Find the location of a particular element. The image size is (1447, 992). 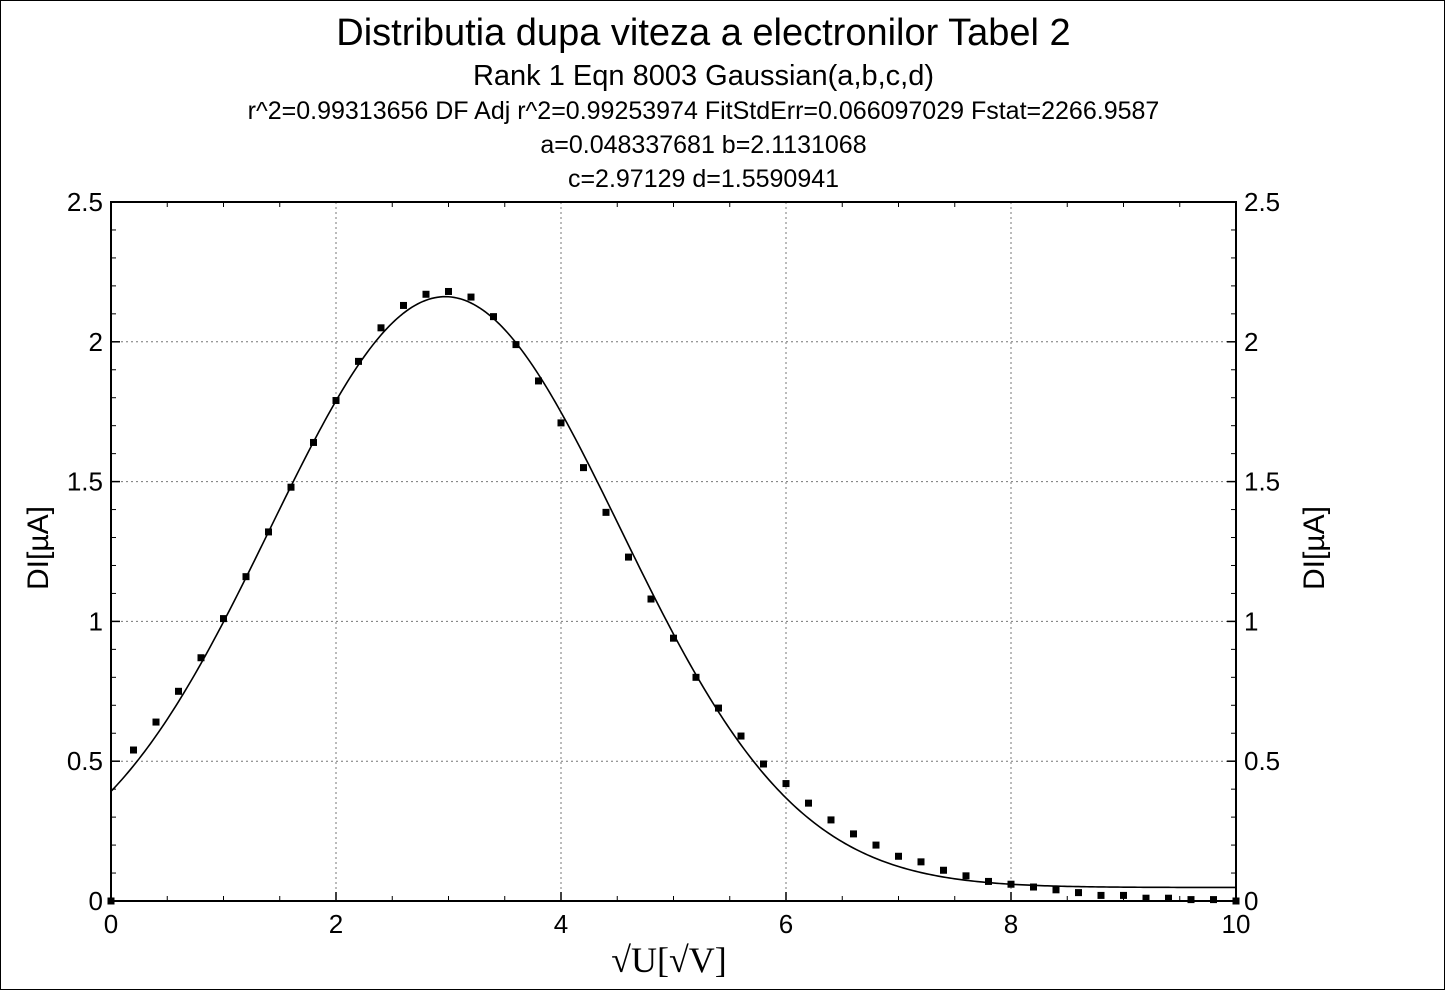

y-tick-label-4: 2 is located at coordinates (96, 342).